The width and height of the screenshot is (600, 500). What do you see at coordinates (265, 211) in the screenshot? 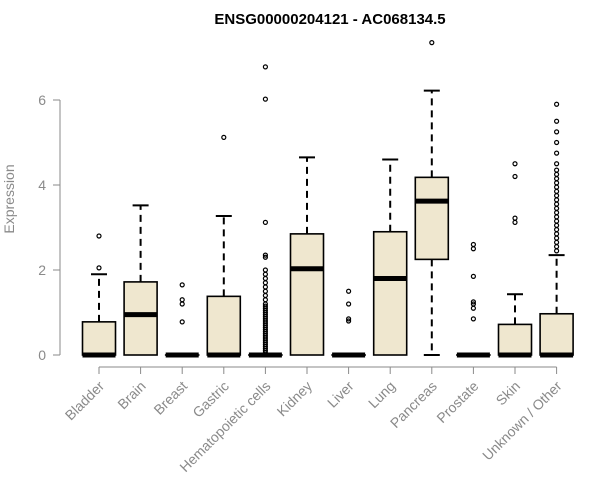
I see `box-hematopoietic-cells` at bounding box center [265, 211].